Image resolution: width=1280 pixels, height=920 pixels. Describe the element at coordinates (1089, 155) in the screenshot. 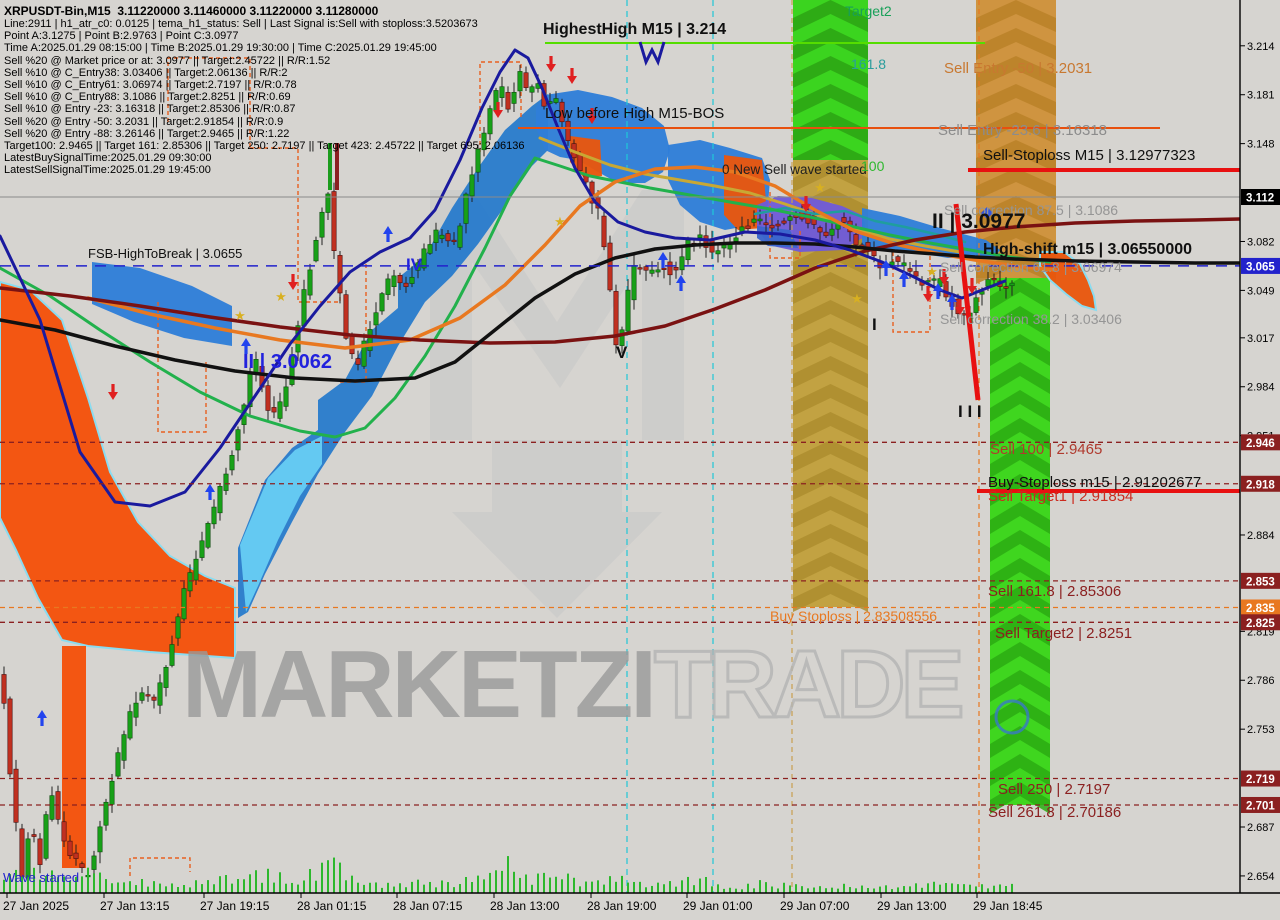

I see `sell-stoploss-label: Sell-Stoploss M15 | 3.12977323` at that location.